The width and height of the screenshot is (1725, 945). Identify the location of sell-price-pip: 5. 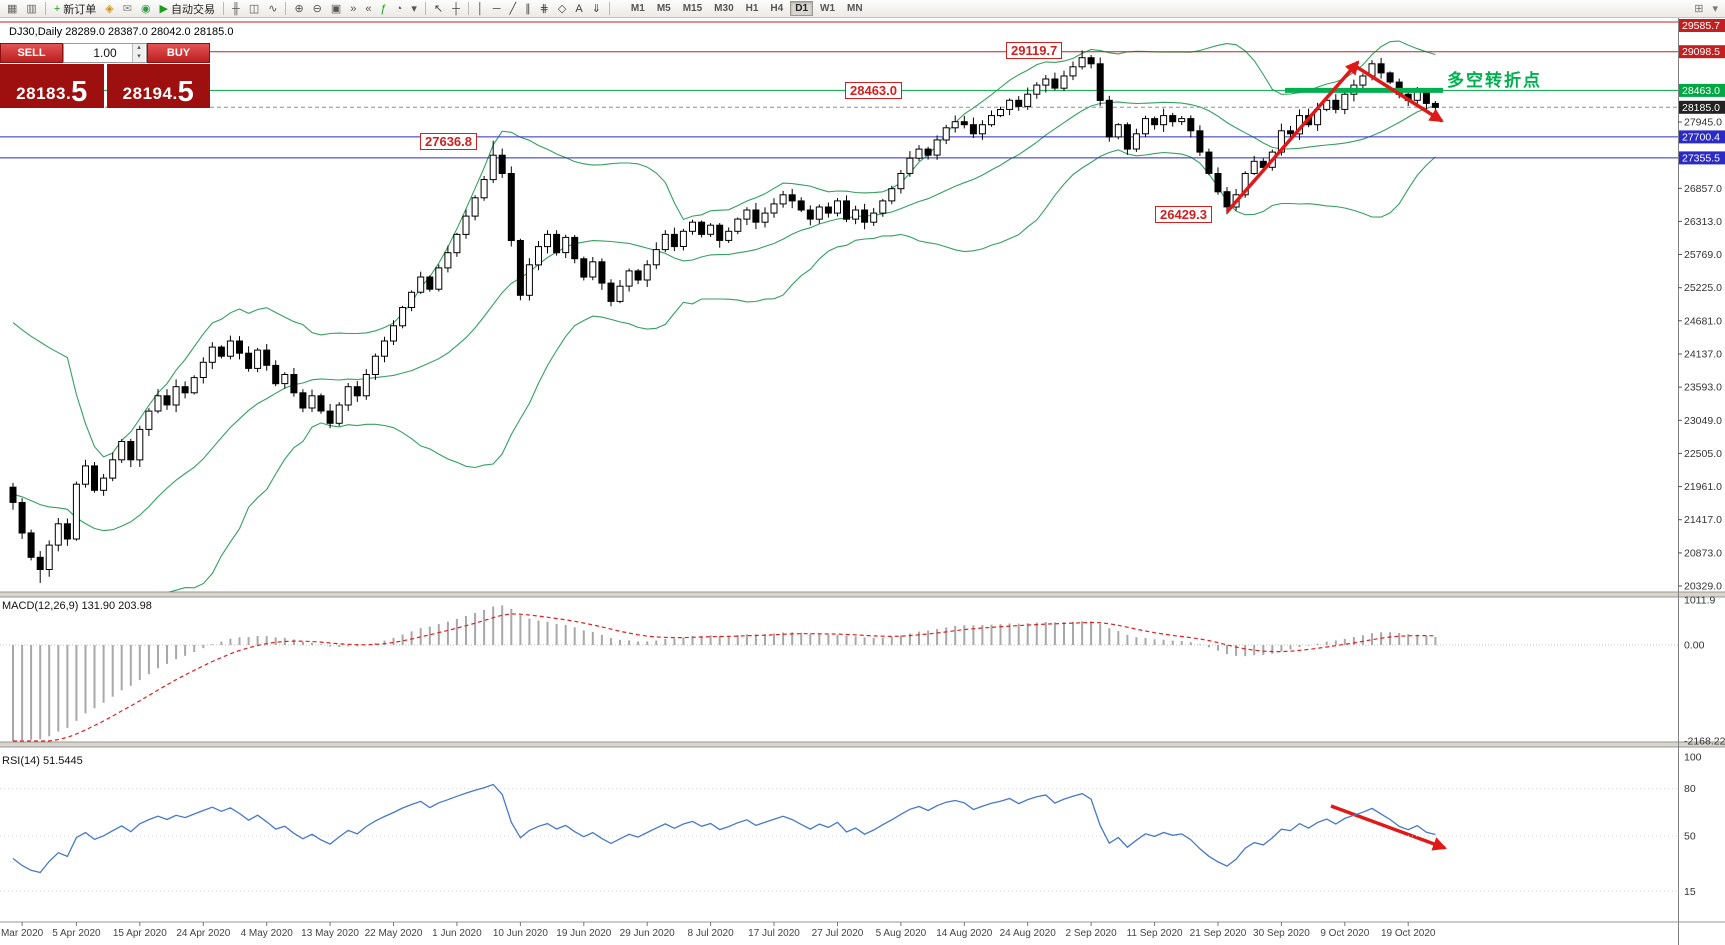
(79, 92).